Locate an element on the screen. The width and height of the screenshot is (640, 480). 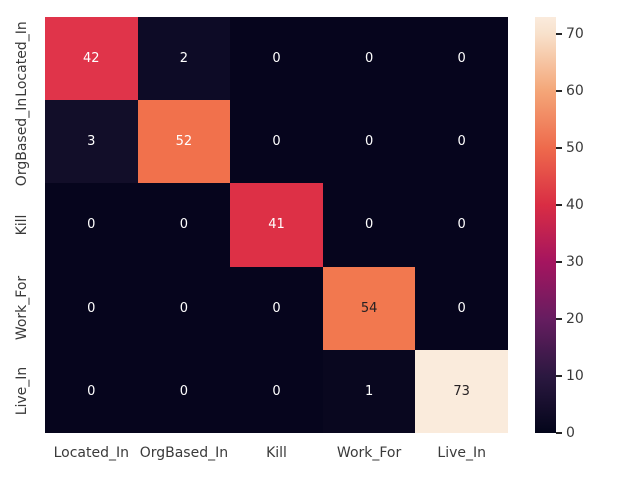
heatmap-cell: 41 is located at coordinates (276, 225).